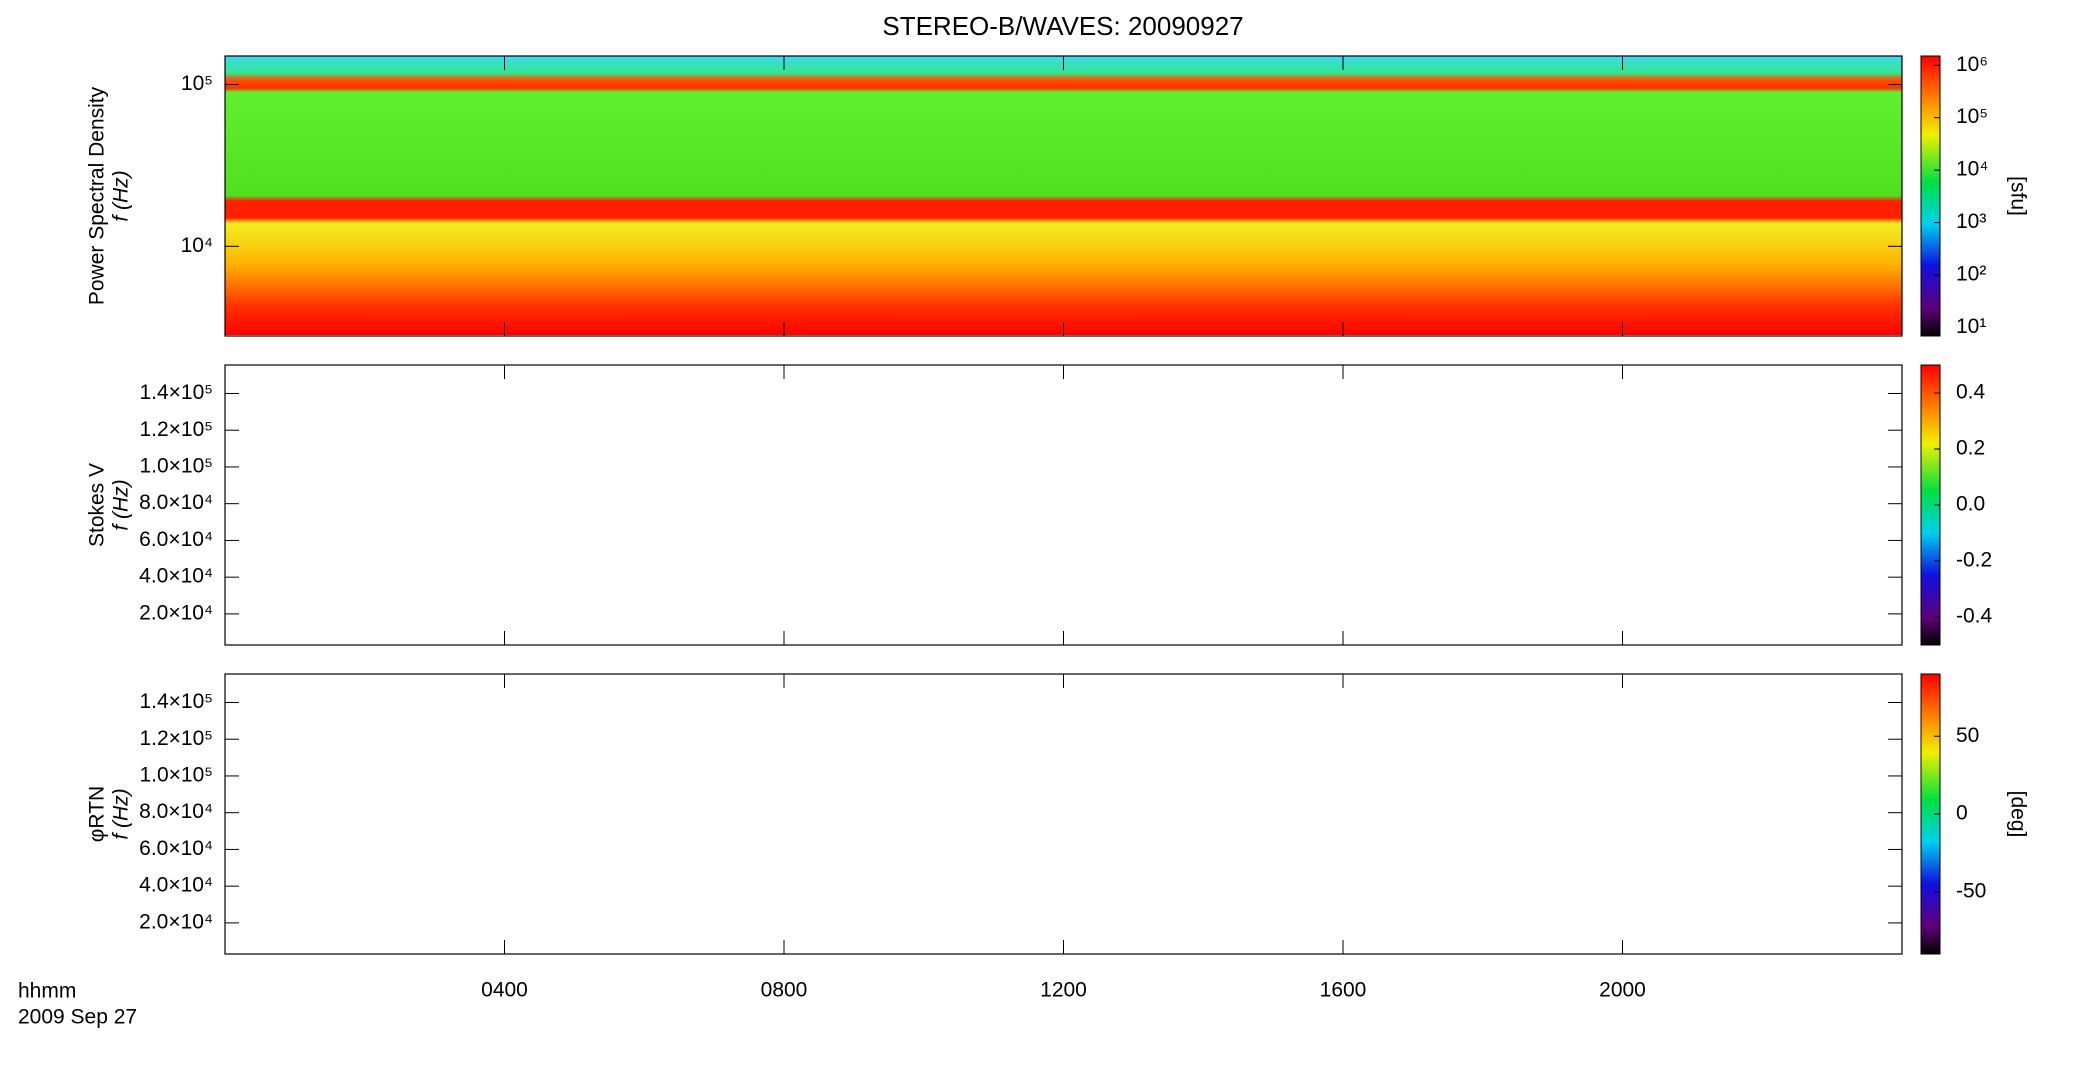 The width and height of the screenshot is (2096, 1080). What do you see at coordinates (1962, 813) in the screenshot?
I see `colorbar-tick-label: 0` at bounding box center [1962, 813].